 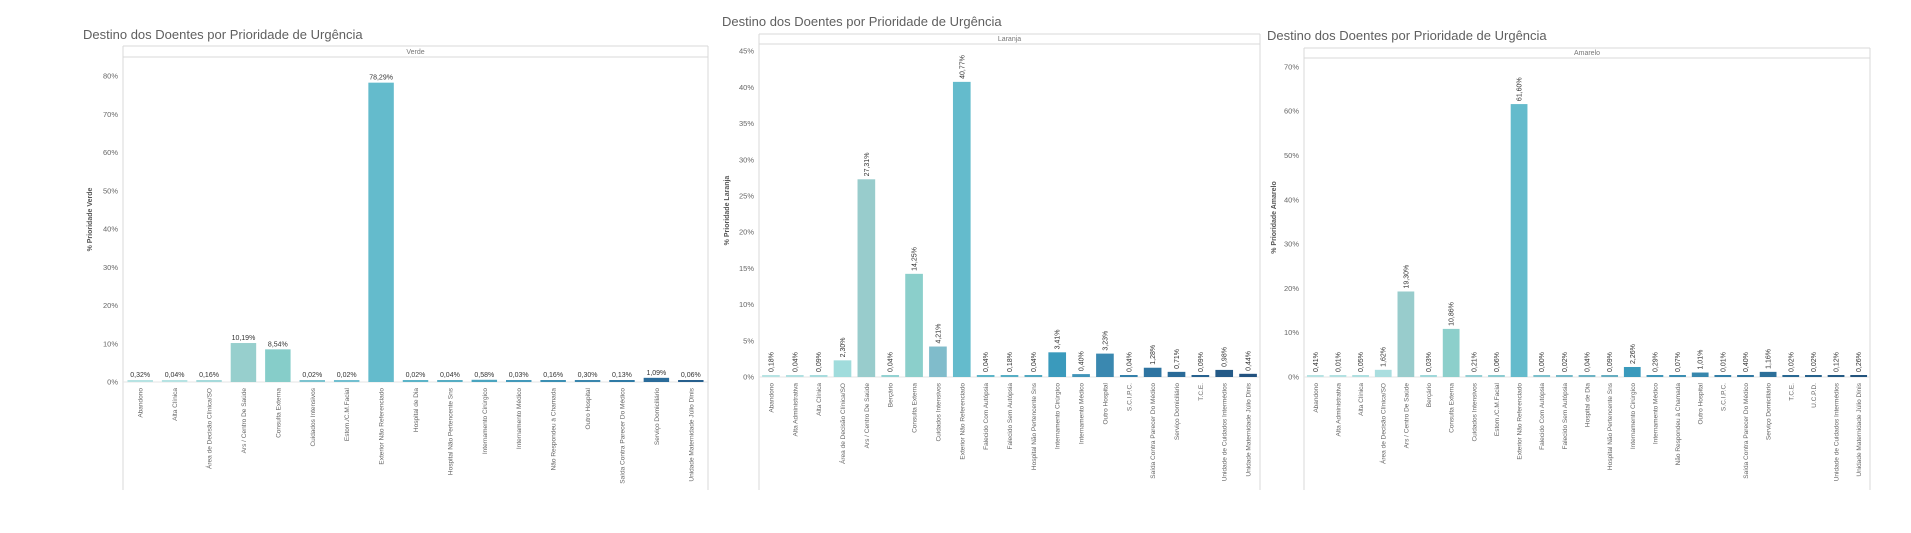 What do you see at coordinates (1360, 376) in the screenshot?
I see `bar-alta-clinica` at bounding box center [1360, 376].